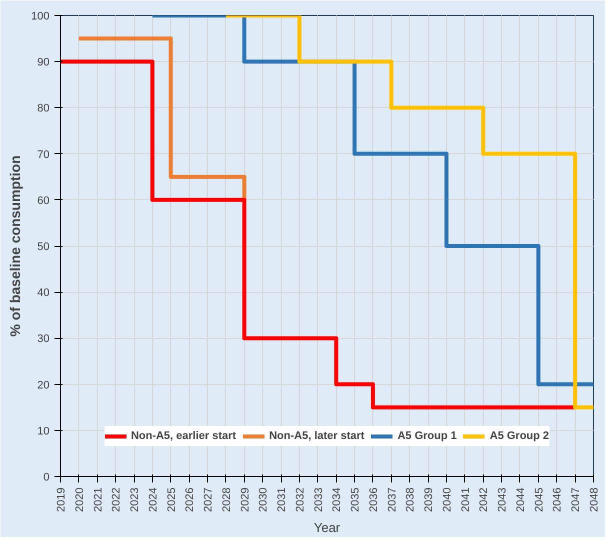 The height and width of the screenshot is (541, 609). I want to click on x-tick-label: 2041, so click(466, 499).